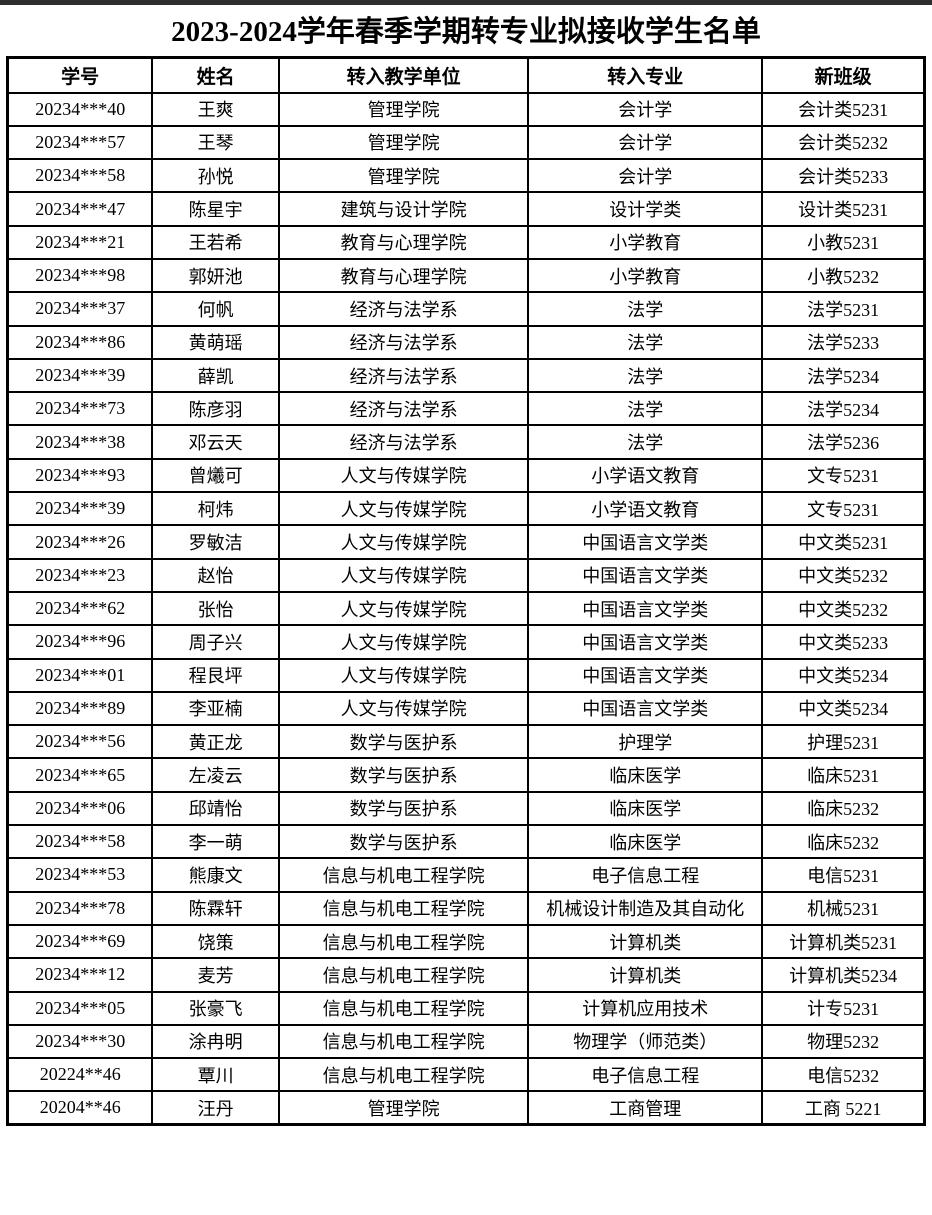  Describe the element at coordinates (645, 242) in the screenshot. I see `cell-major: 小学教育` at that location.